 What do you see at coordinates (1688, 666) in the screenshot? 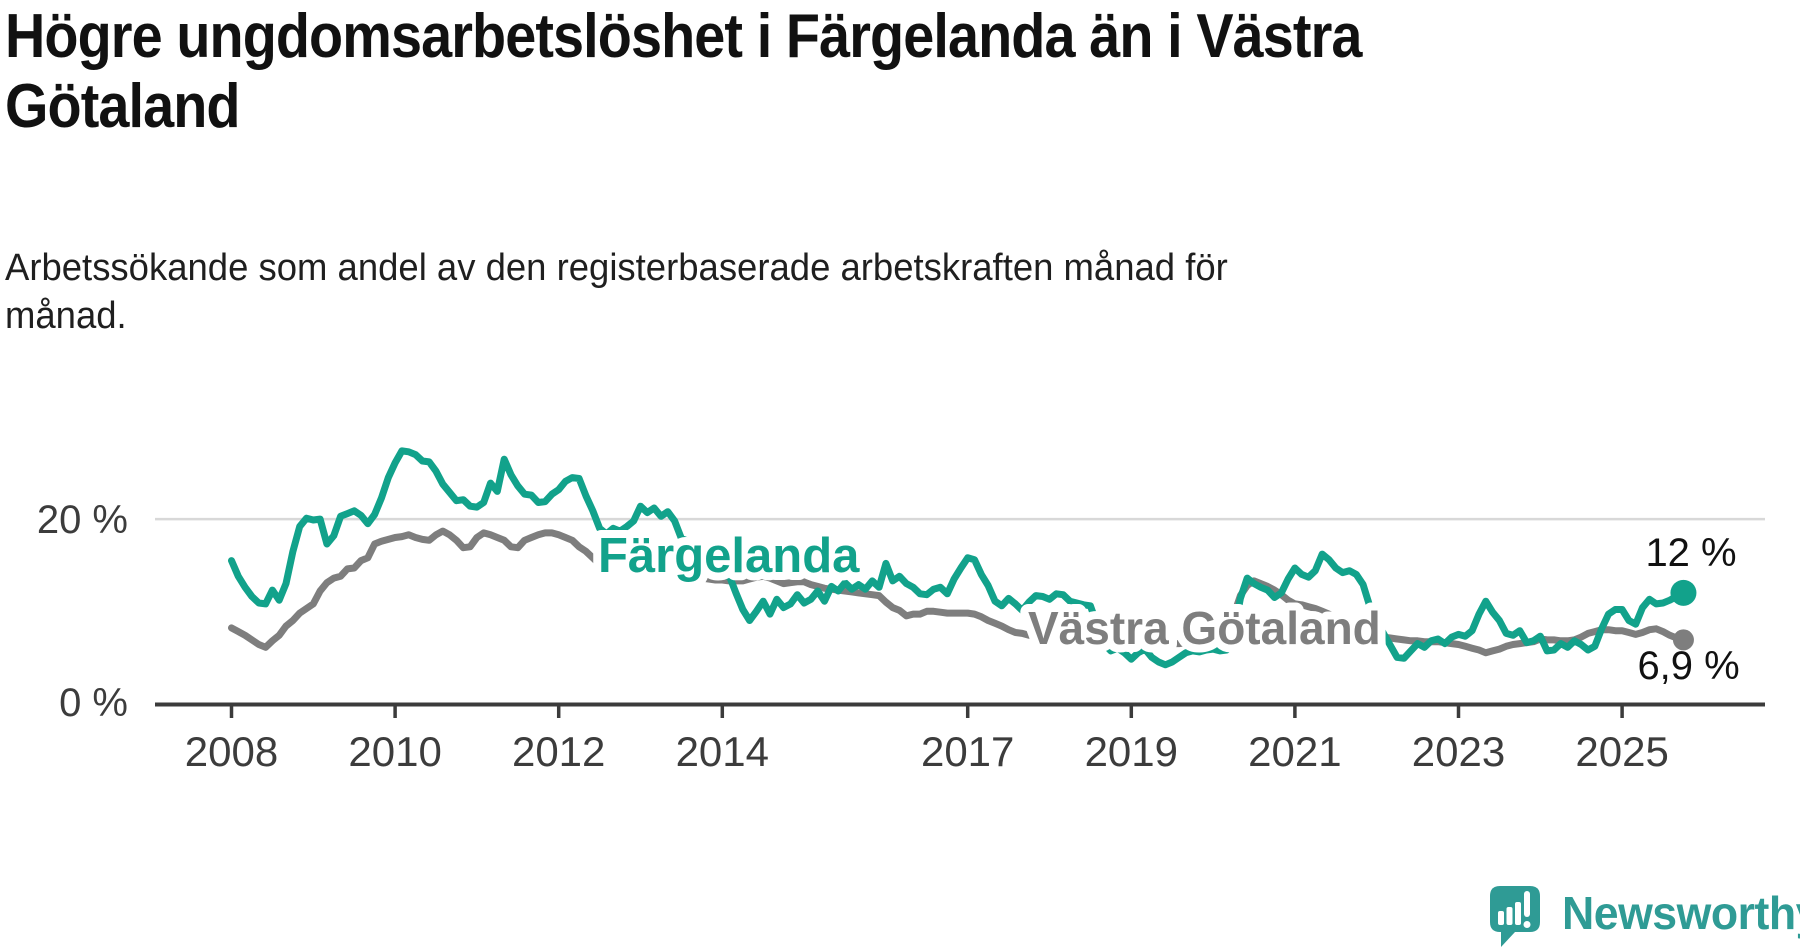
I see `end-value-label-vastra-gotaland: 6,9 %` at bounding box center [1688, 666].